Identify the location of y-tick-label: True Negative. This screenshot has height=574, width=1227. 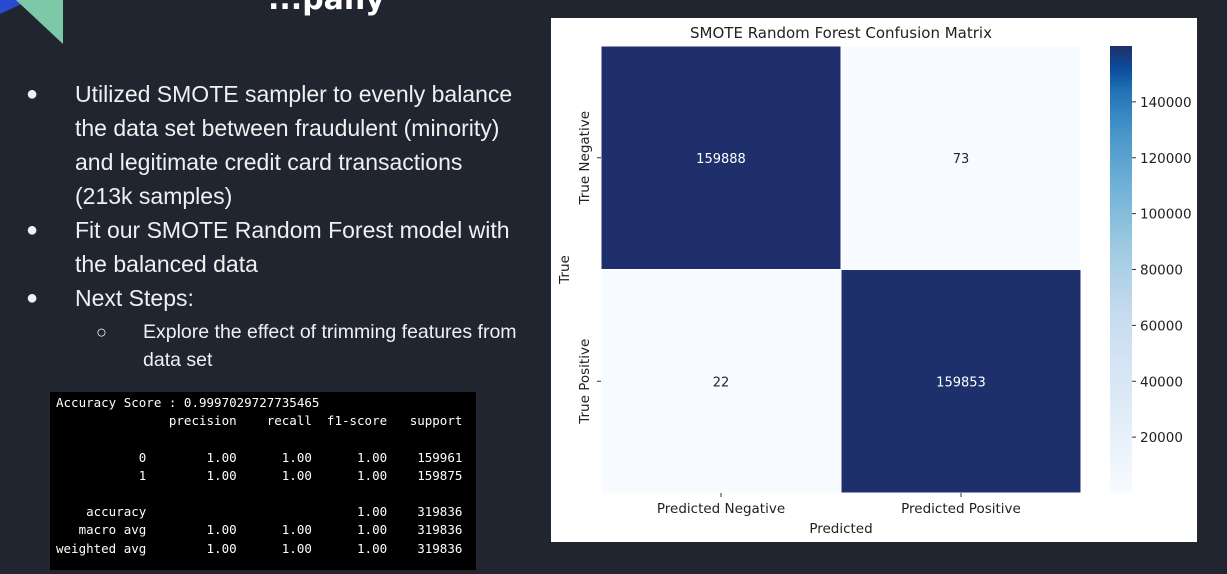
(585, 158).